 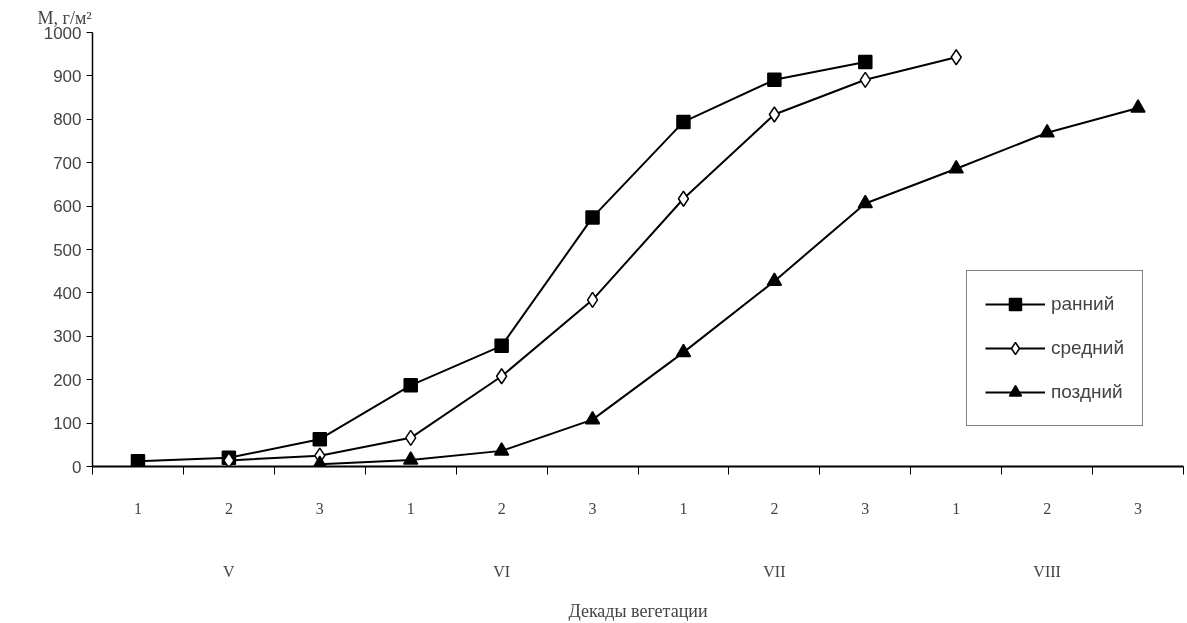 What do you see at coordinates (67, 337) in the screenshot?
I see `y-tick-label: 300` at bounding box center [67, 337].